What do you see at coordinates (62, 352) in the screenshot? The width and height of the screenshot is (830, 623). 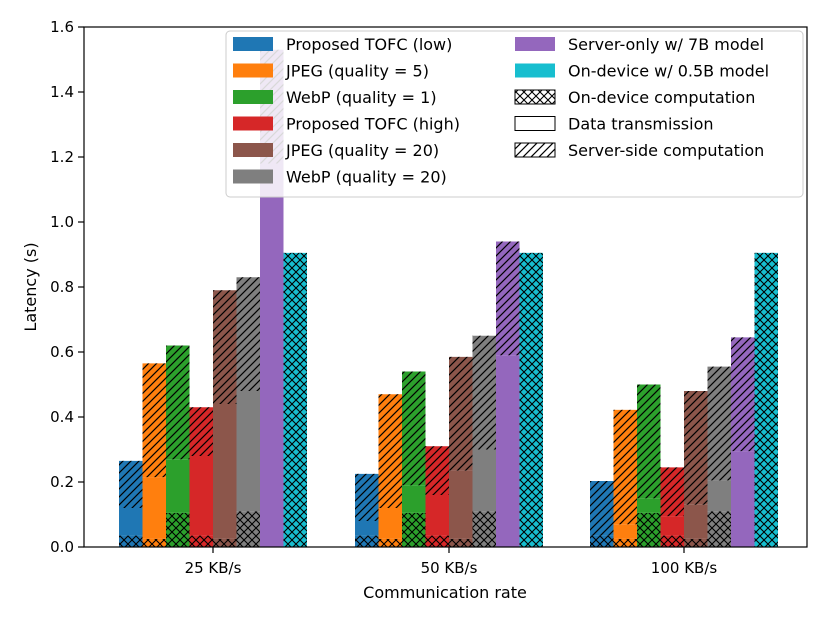 I see `y-tick-label: 0.6` at bounding box center [62, 352].